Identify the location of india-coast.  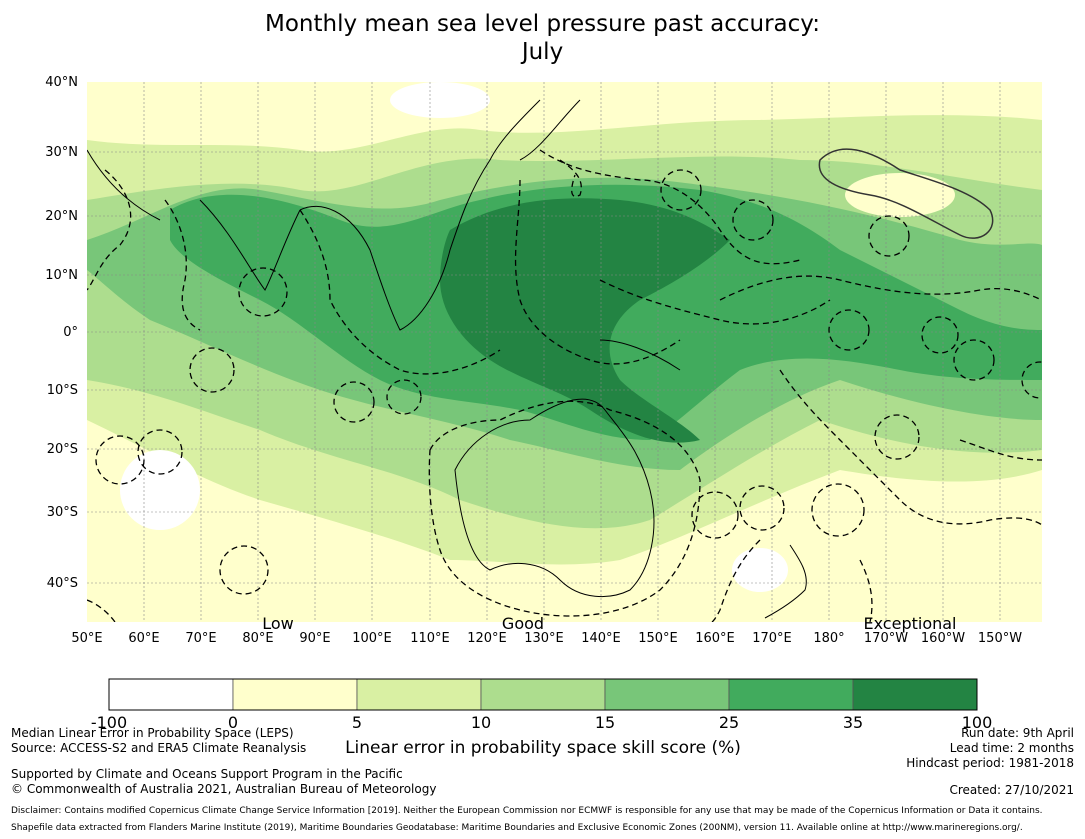
(250, 245).